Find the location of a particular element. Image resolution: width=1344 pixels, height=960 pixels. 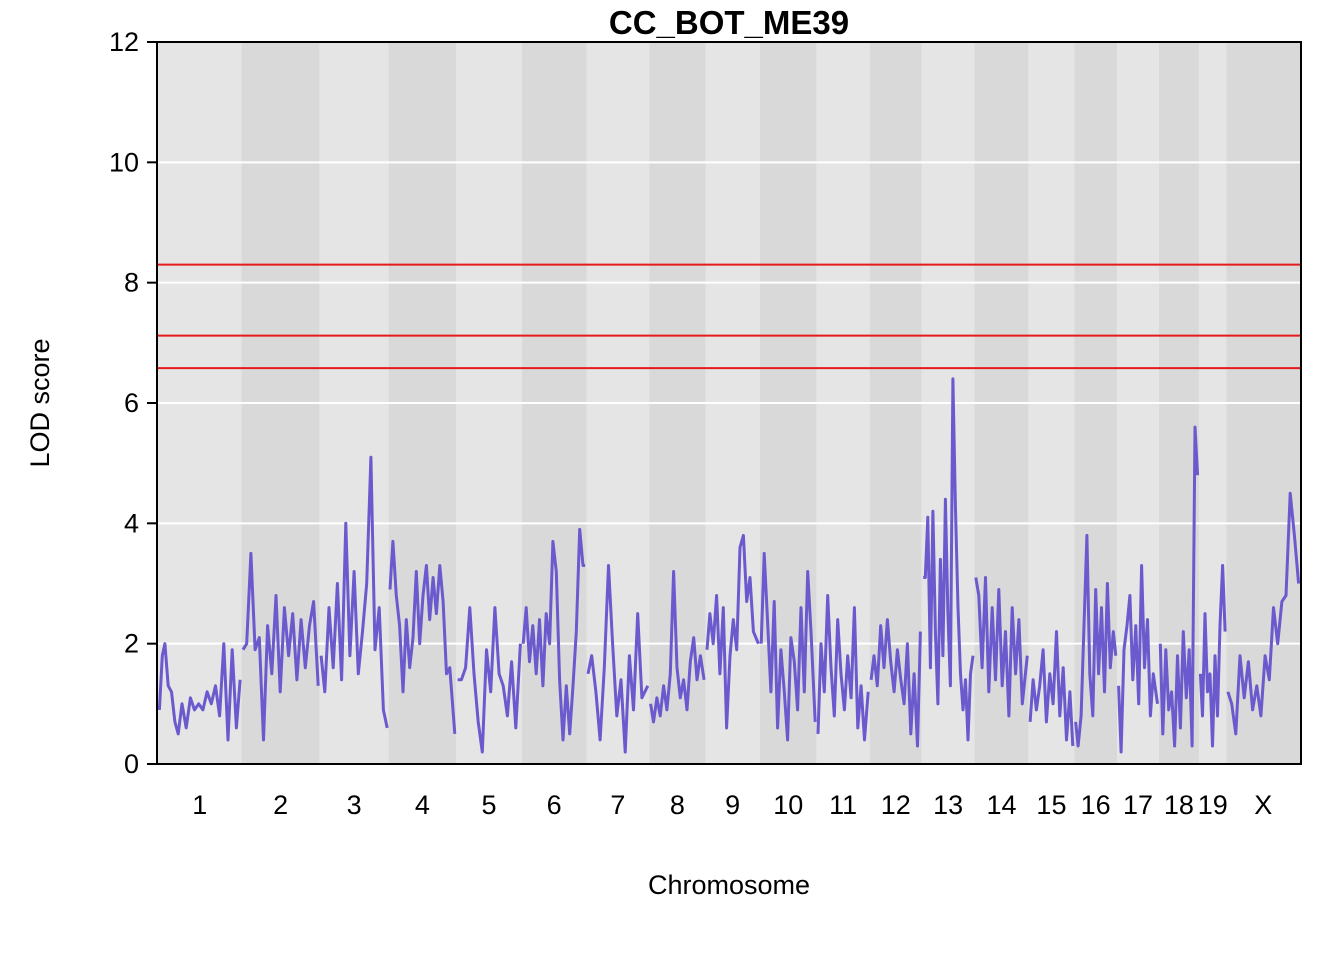

x-tick-label: 7 is located at coordinates (617, 805).